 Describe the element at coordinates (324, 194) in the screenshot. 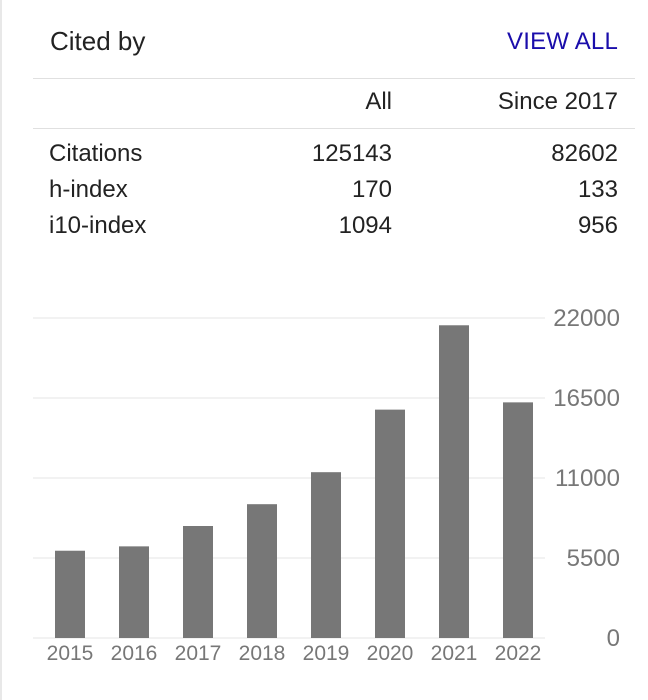

I see `stat-row-h-index: h-index 170 133` at that location.